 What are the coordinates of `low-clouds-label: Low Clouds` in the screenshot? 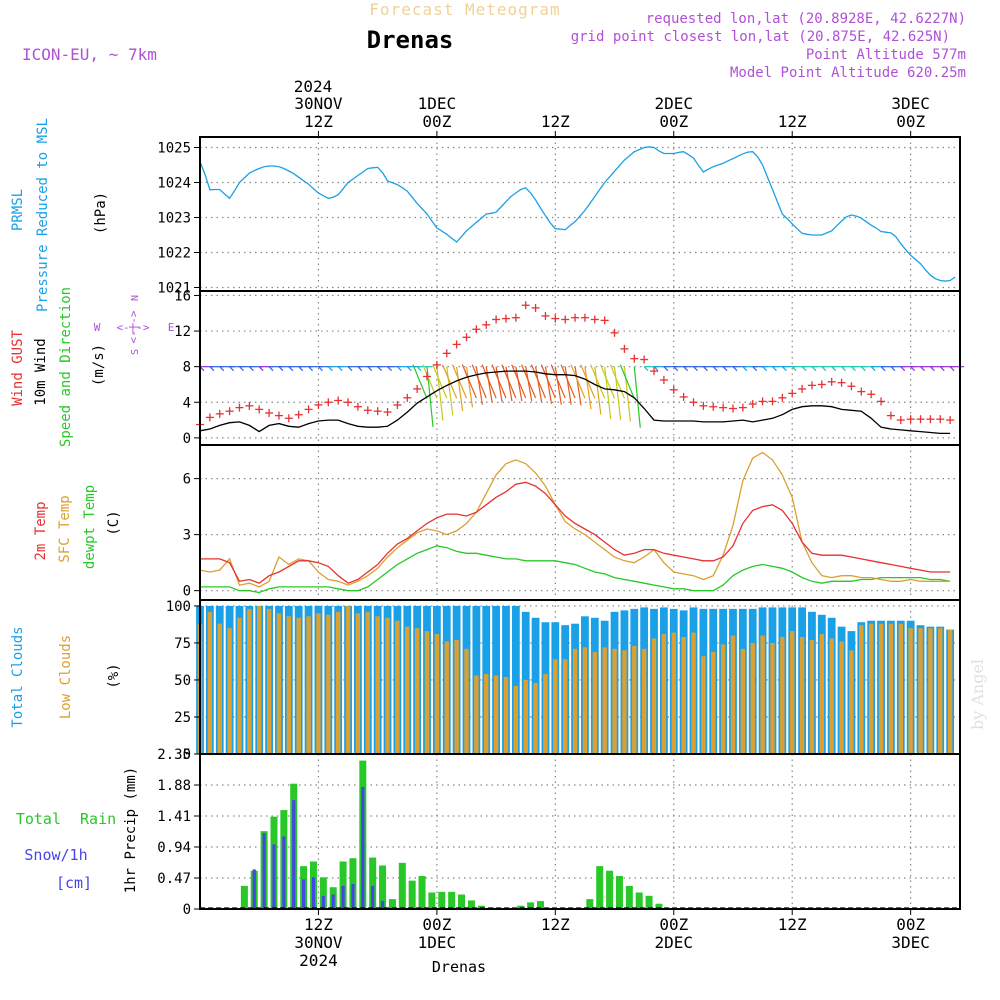 It's located at (66, 677).